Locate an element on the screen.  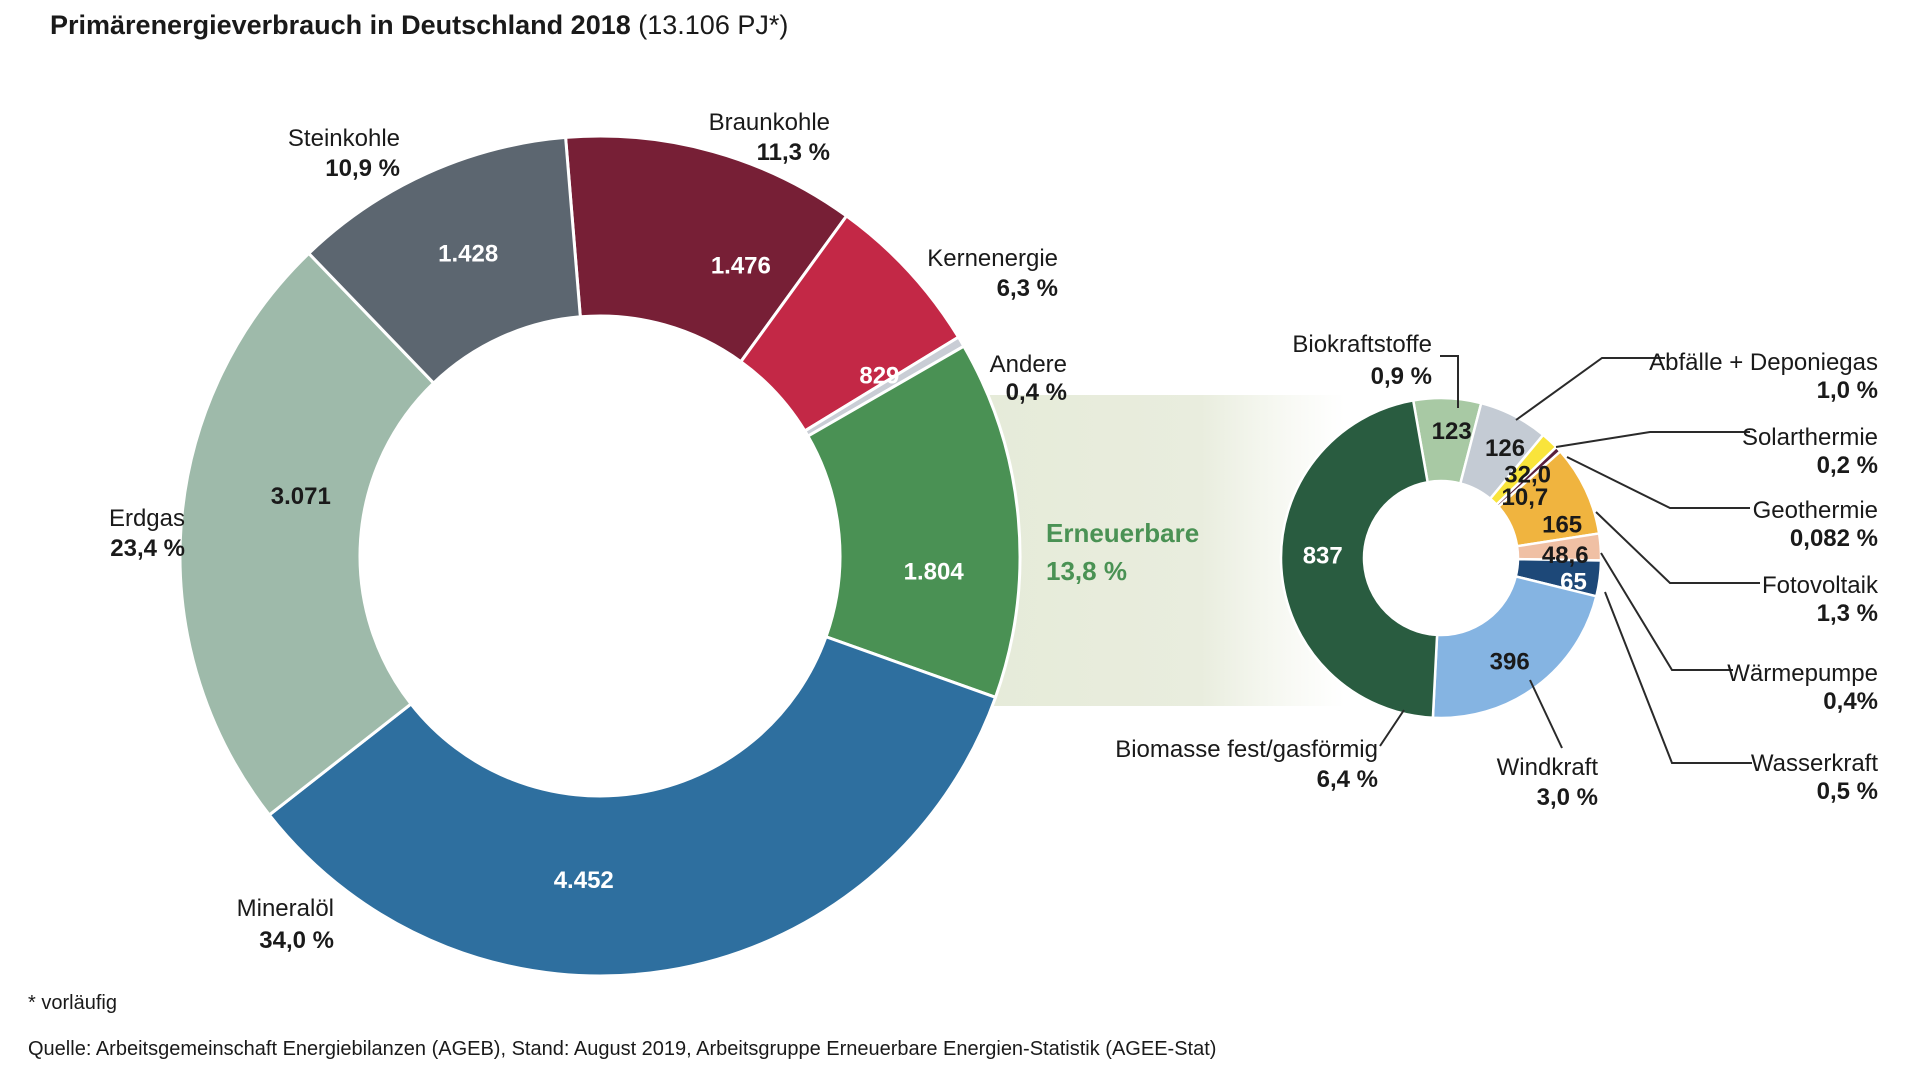
value-label-solarthermie: 32,0 is located at coordinates (1527, 475).